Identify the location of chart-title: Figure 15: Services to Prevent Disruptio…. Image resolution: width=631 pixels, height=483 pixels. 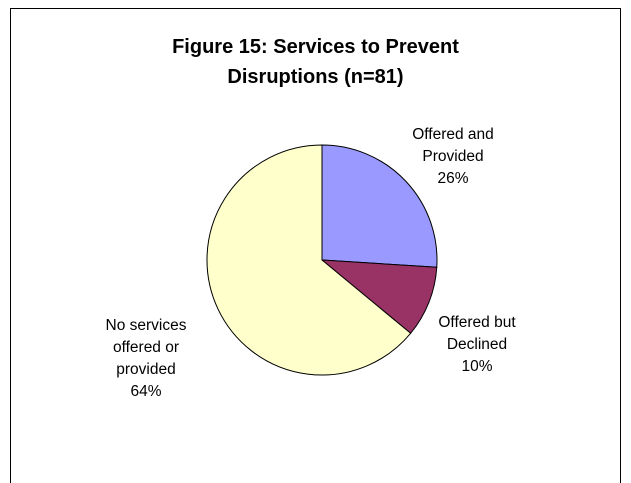
(315, 62).